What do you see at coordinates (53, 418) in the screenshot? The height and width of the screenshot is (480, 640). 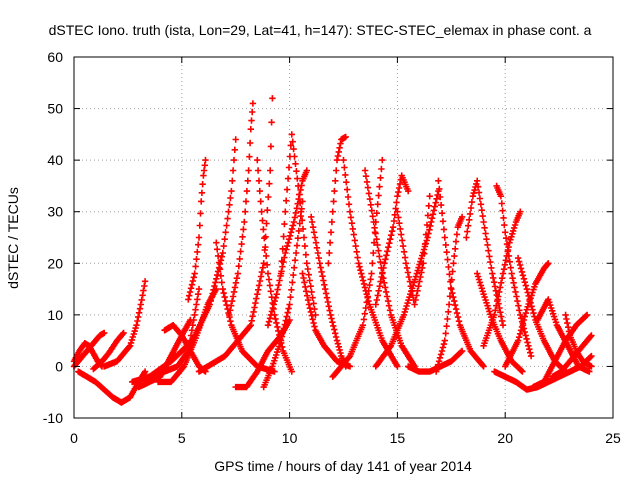 I see `y-tick-label: -10` at bounding box center [53, 418].